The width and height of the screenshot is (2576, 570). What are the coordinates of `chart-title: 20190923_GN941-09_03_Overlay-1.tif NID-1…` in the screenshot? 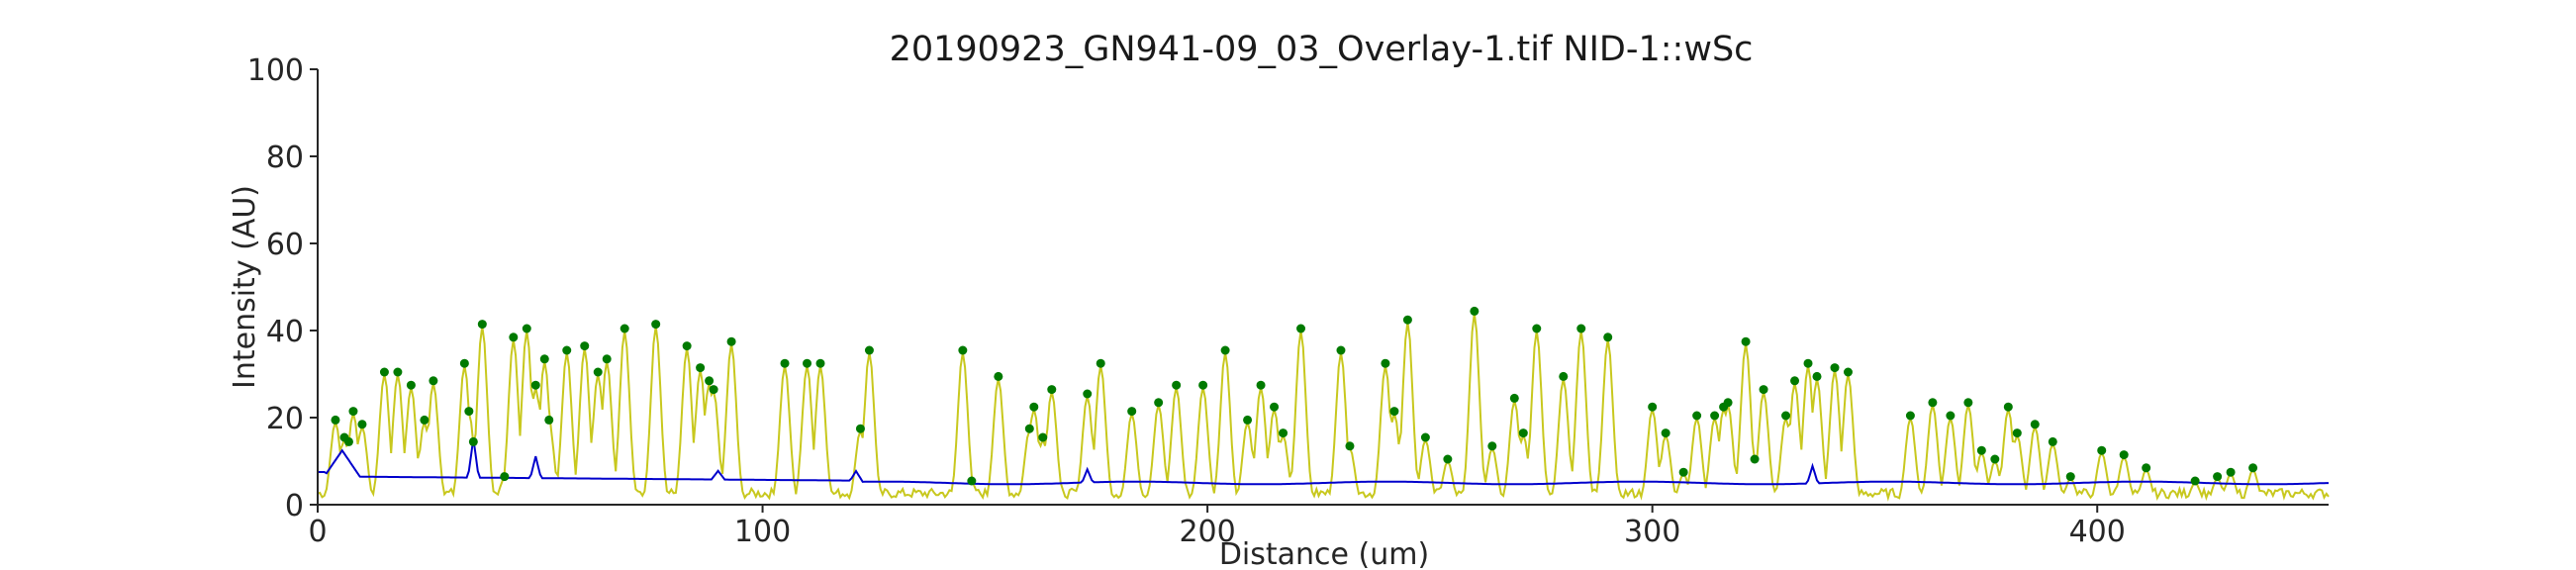 It's located at (1322, 49).